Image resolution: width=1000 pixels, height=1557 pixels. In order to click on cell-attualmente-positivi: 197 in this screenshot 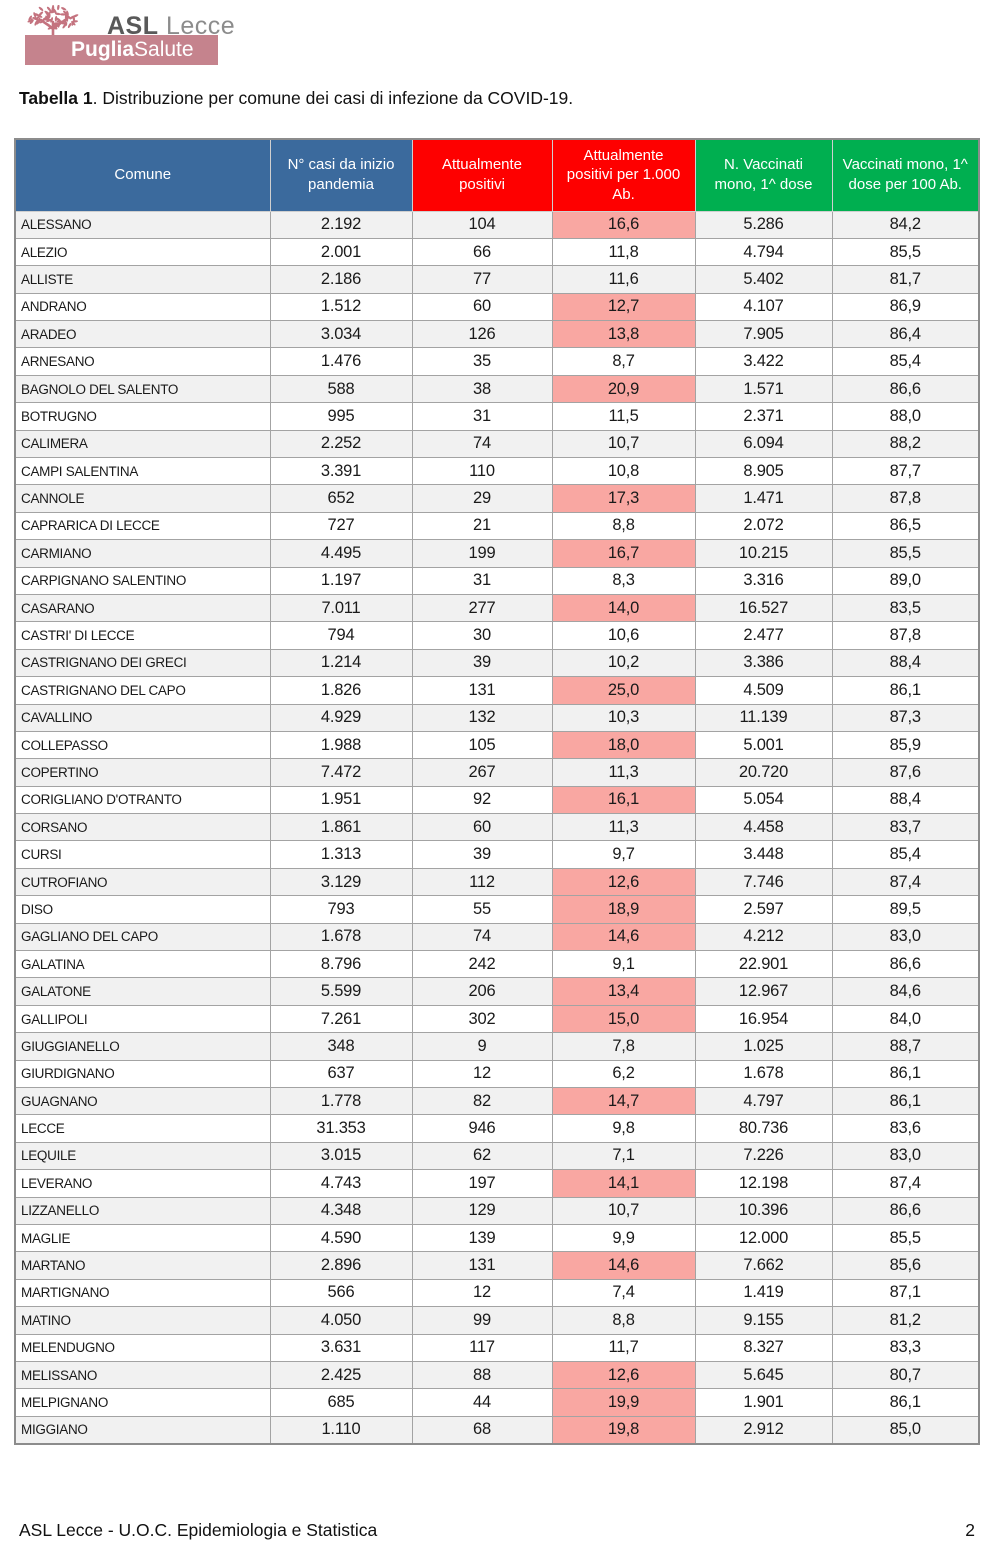, I will do `click(482, 1183)`.